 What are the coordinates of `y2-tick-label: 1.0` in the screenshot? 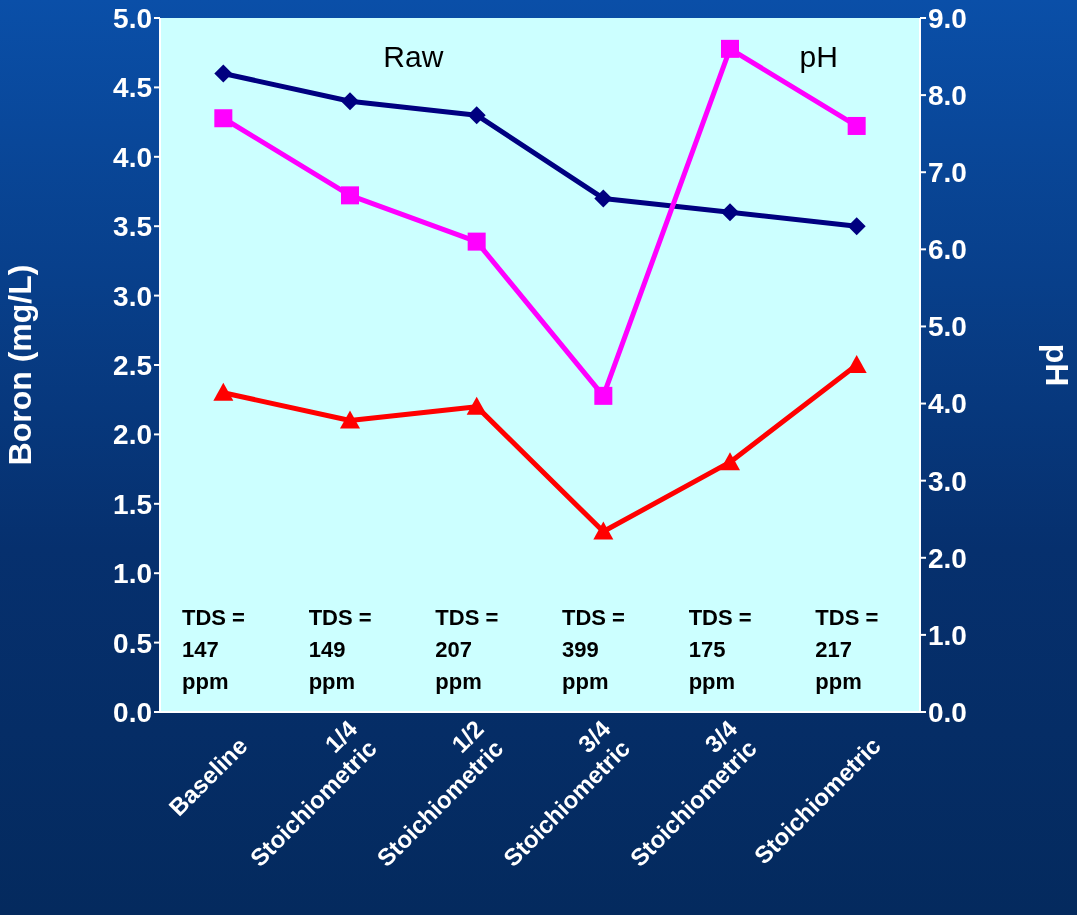 It's located at (947, 635).